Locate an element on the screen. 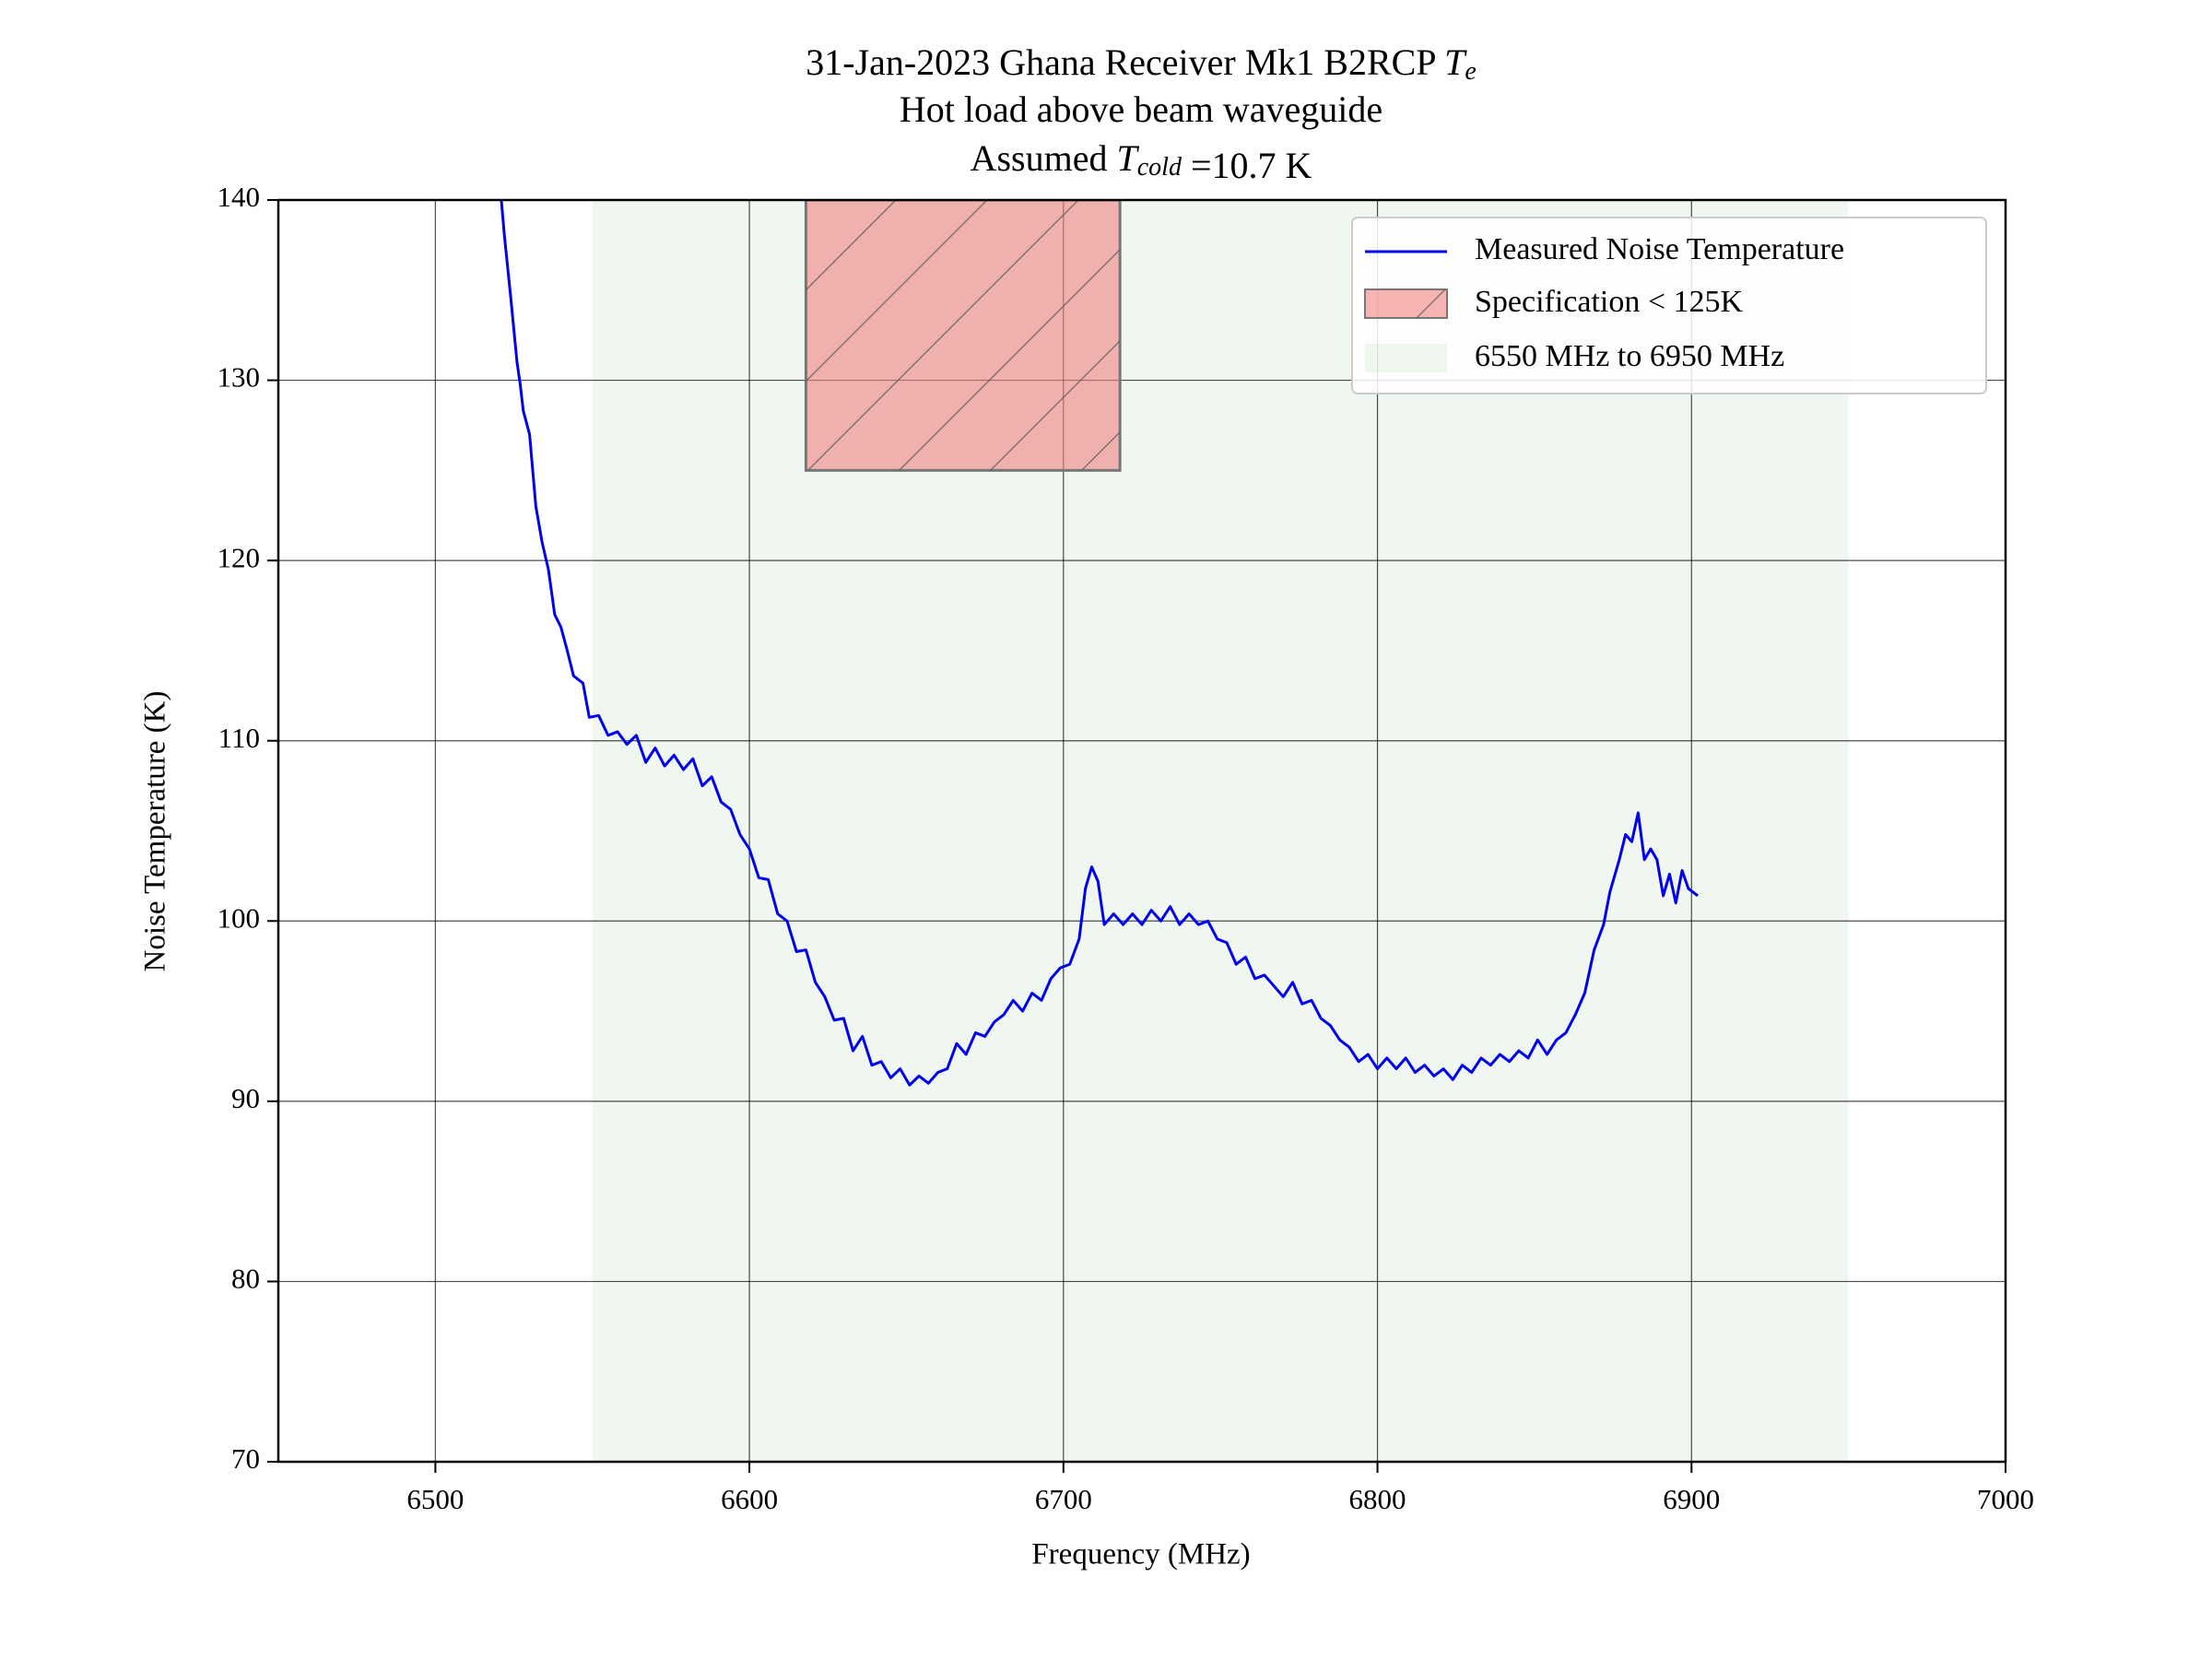 This screenshot has height=1659, width=2212. legend-label: Specification < 125K is located at coordinates (1609, 302).